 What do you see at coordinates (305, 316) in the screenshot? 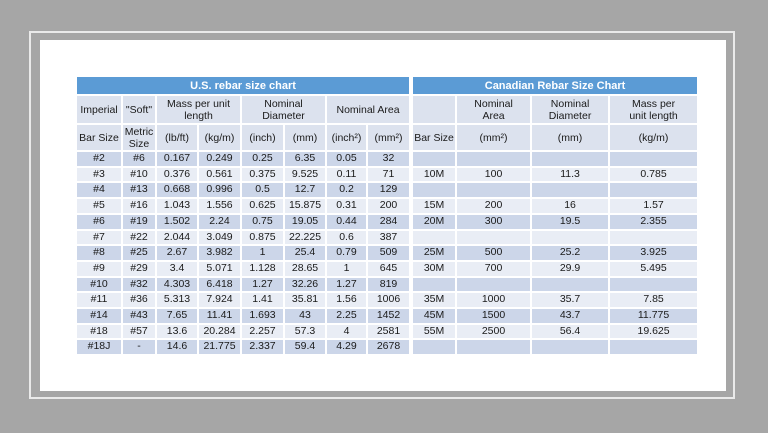
I see `table-cell: 43` at bounding box center [305, 316].